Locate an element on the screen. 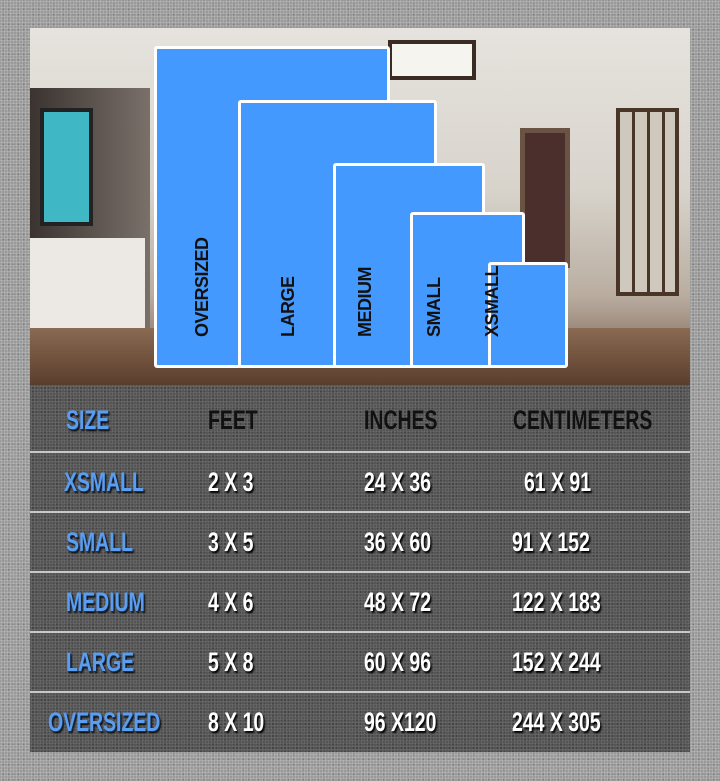  table-header: SIZE FEET INCHES CENTIMETERS is located at coordinates (360, 421).